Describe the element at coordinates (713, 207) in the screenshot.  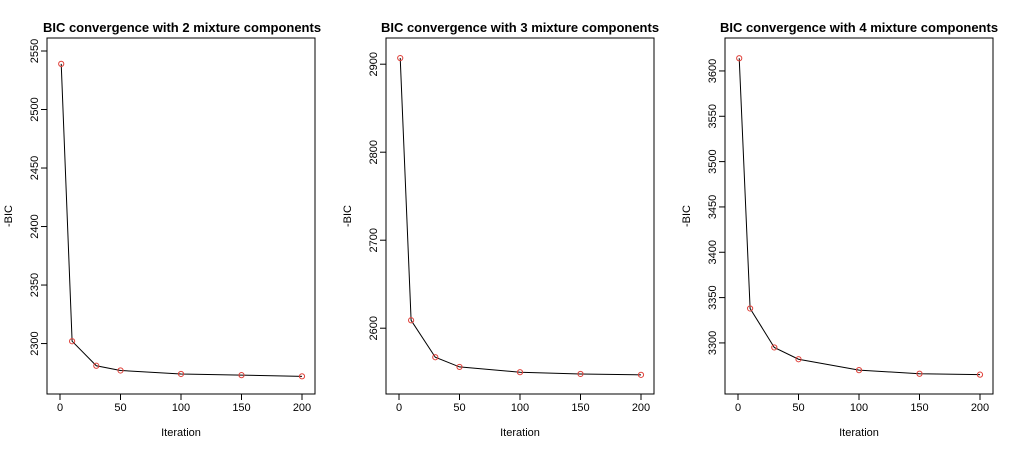
I see `y-tick-label: 3450` at that location.